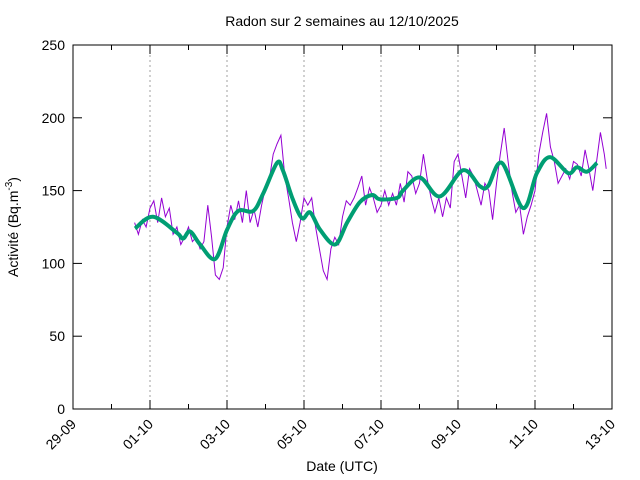  Describe the element at coordinates (368, 434) in the screenshot. I see `x-tick-label-4: 07-10` at that location.